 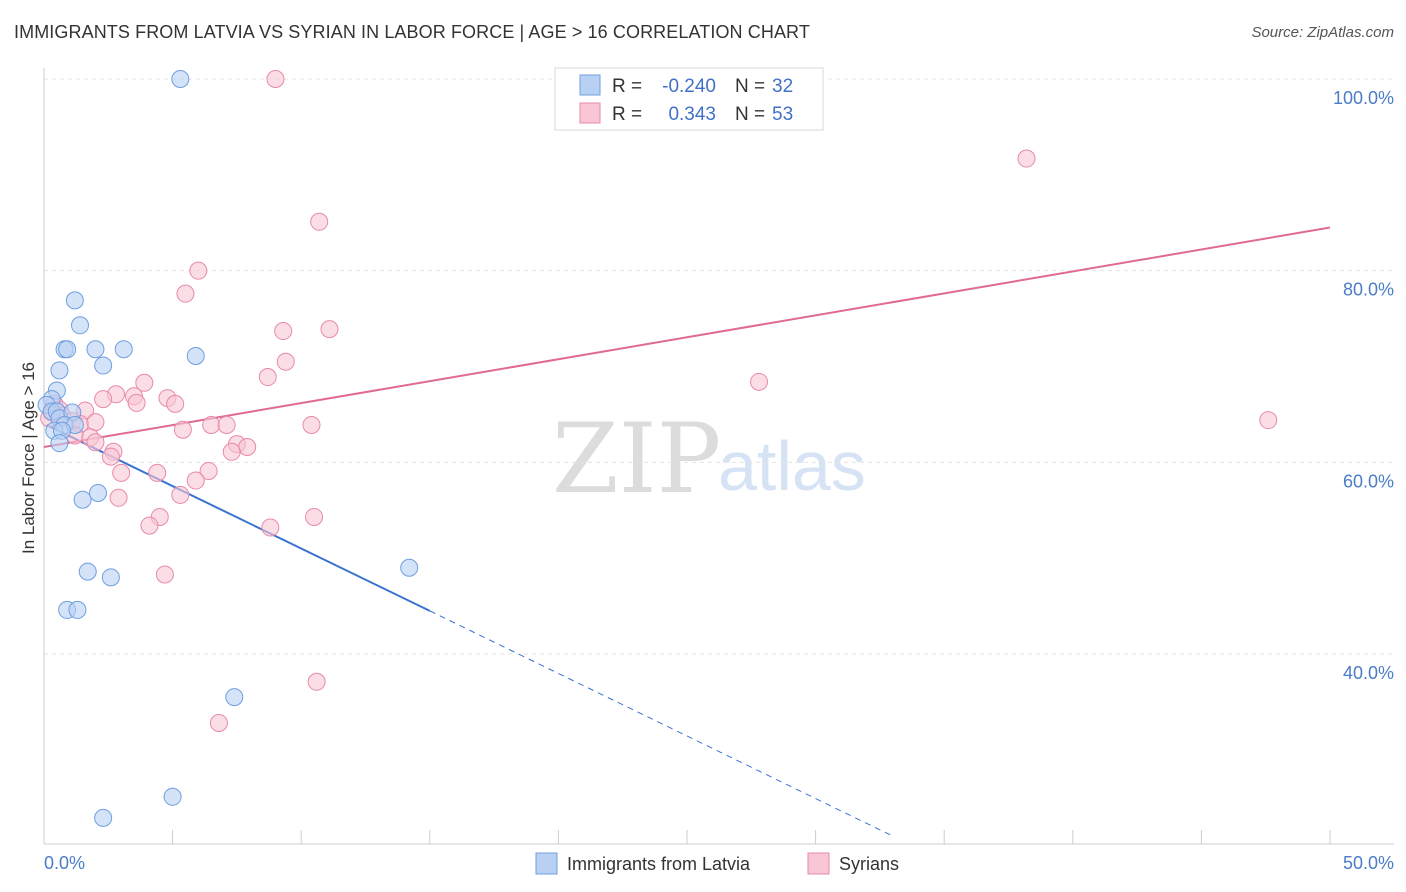 I want to click on watermark-zip: ZIP, so click(x=636, y=459).